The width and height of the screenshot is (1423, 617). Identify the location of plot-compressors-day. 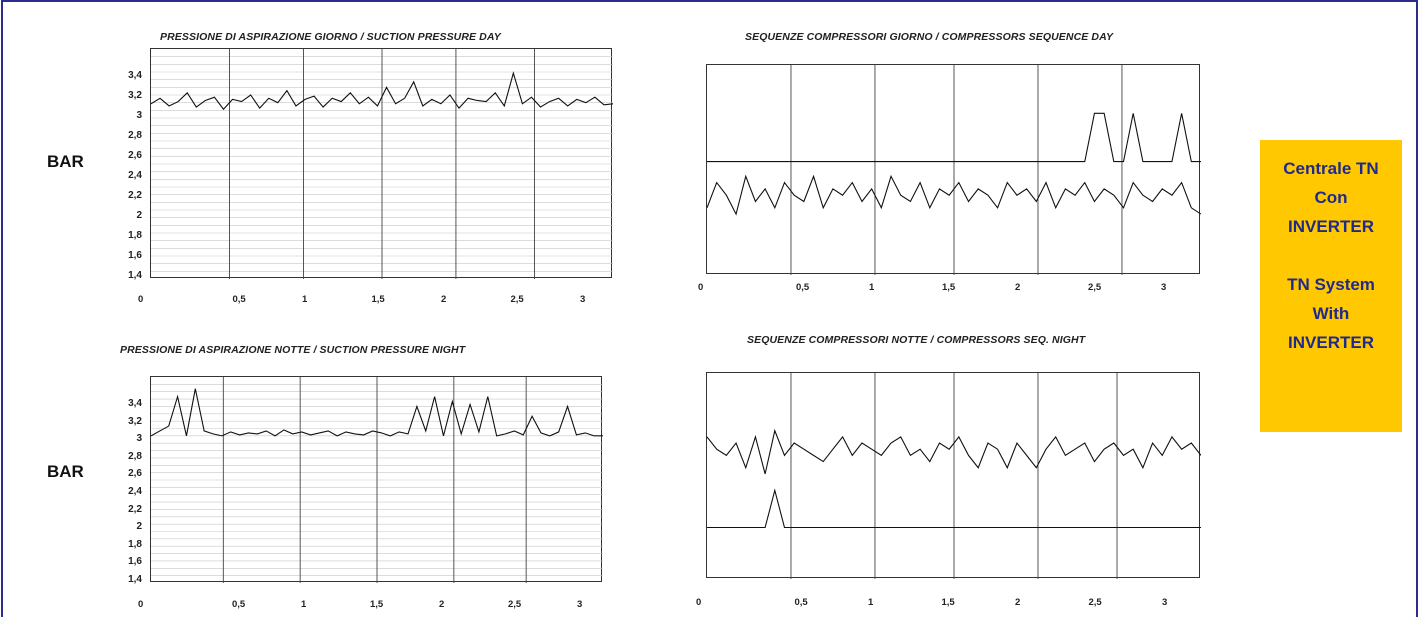
(953, 169).